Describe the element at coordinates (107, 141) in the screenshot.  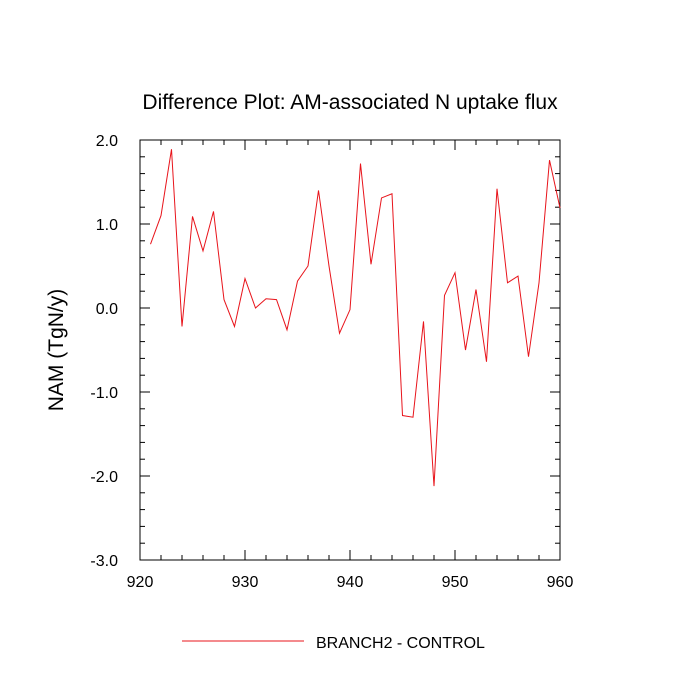
I see `y-tick-label: 2.0` at that location.